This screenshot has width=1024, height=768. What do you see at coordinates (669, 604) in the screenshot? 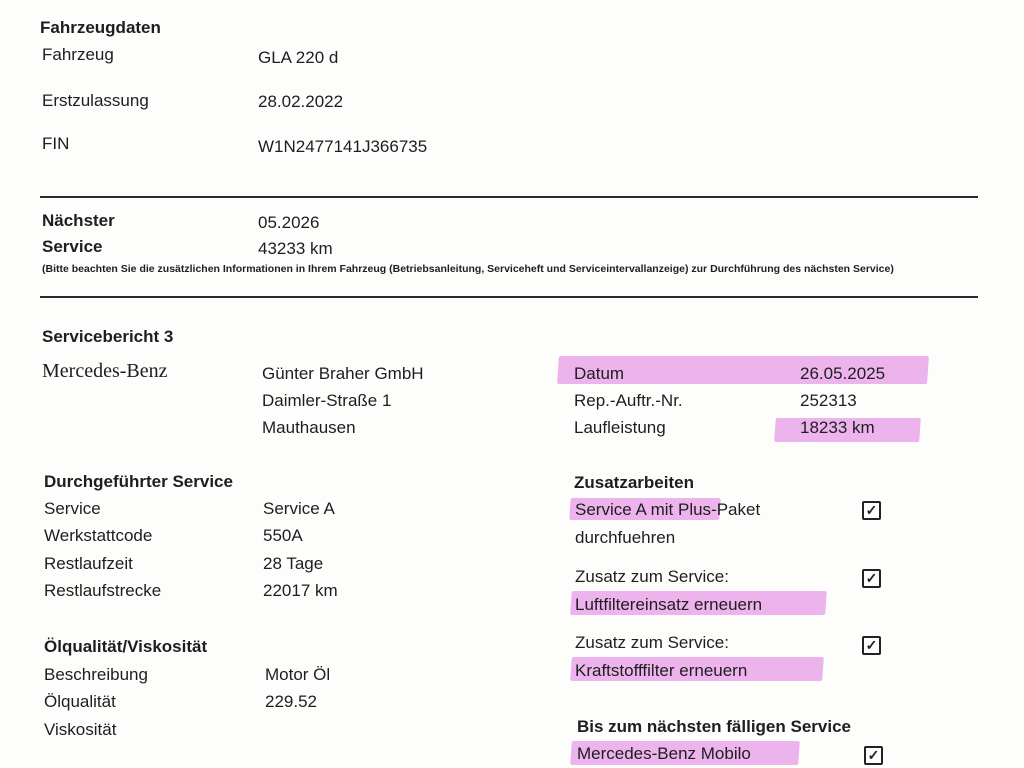
I see `extra-item-2-line2: Luftfiltereinsatz erneuern` at bounding box center [669, 604].